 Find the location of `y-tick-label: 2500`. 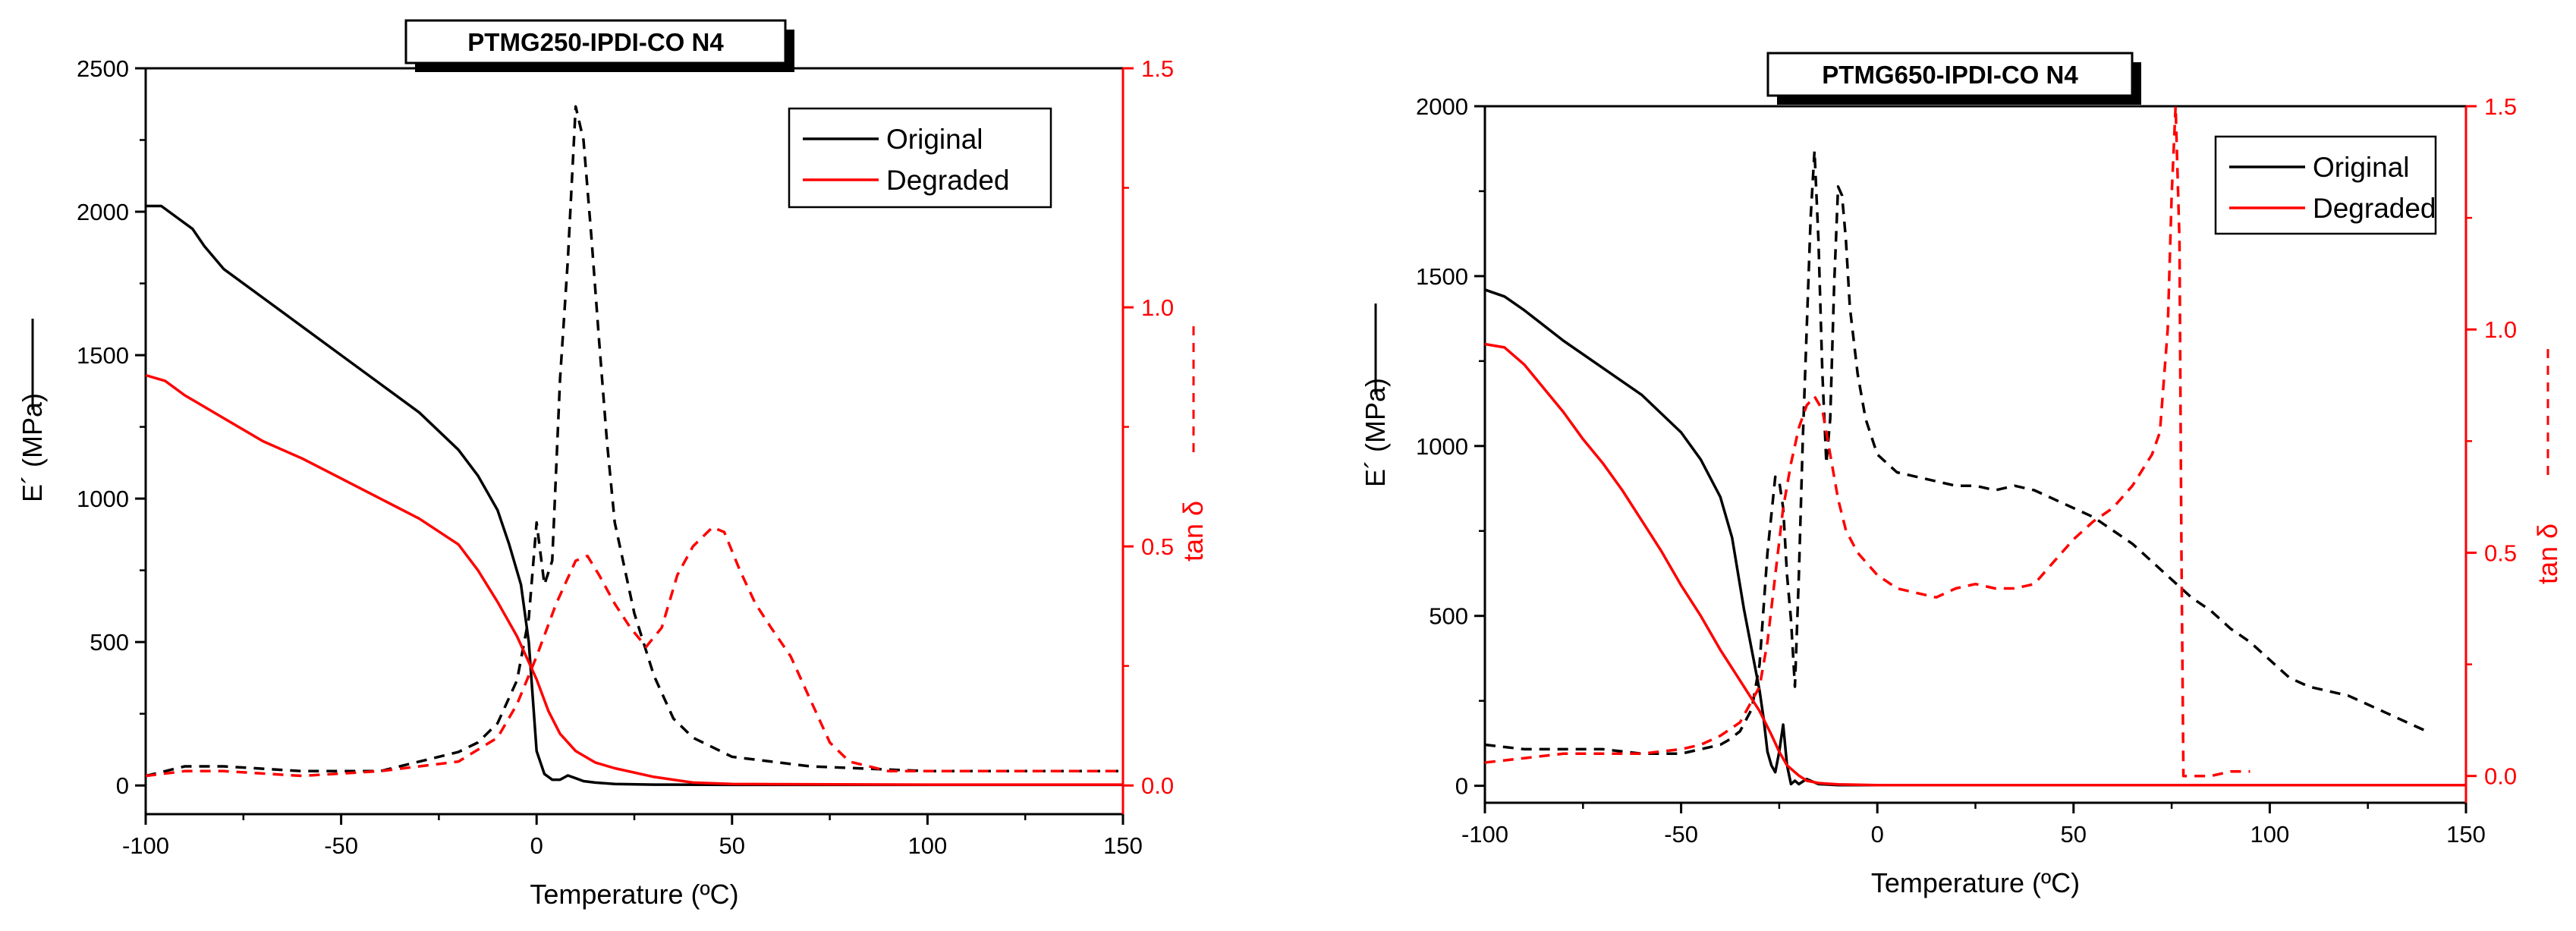

y-tick-label: 2500 is located at coordinates (103, 68).